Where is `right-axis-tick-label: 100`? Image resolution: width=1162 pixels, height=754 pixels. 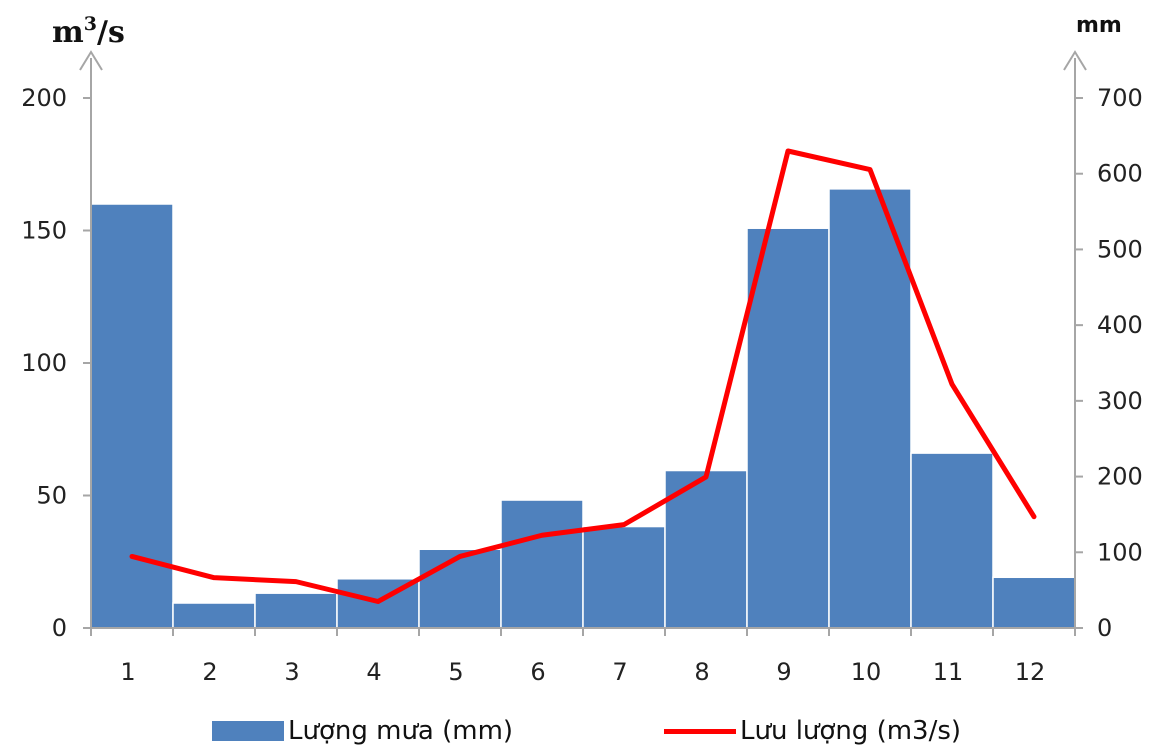 right-axis-tick-label: 100 is located at coordinates (1120, 552).